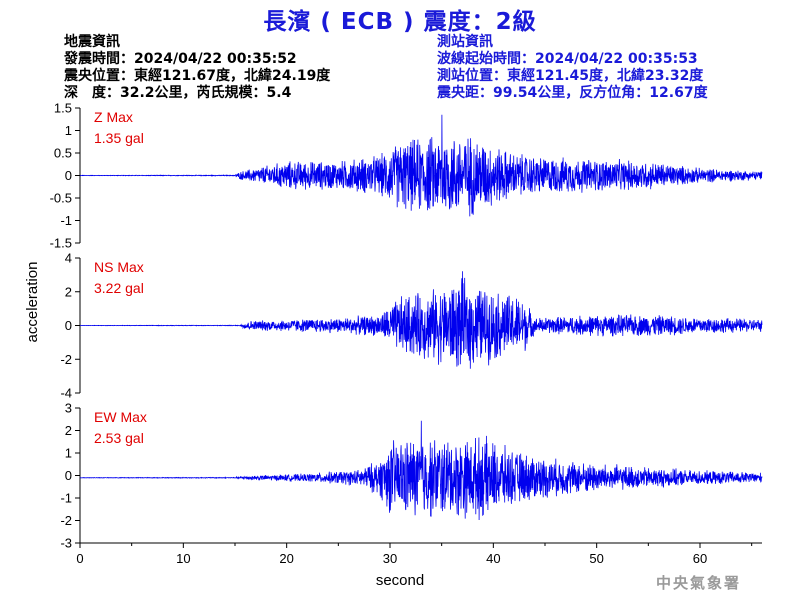  What do you see at coordinates (119, 267) in the screenshot?
I see `max-label-ns: NS Max` at bounding box center [119, 267].